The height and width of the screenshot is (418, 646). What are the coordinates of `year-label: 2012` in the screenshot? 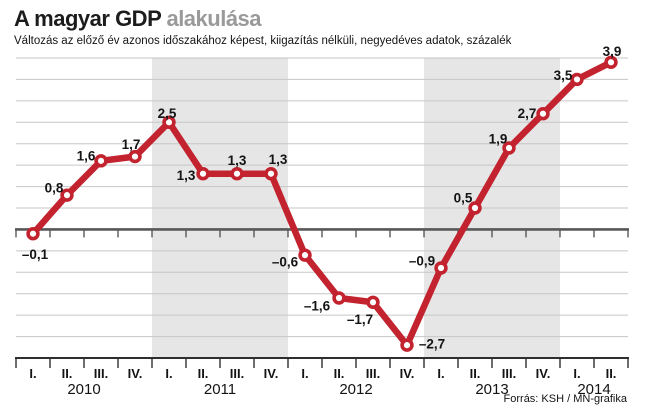 It's located at (355, 389).